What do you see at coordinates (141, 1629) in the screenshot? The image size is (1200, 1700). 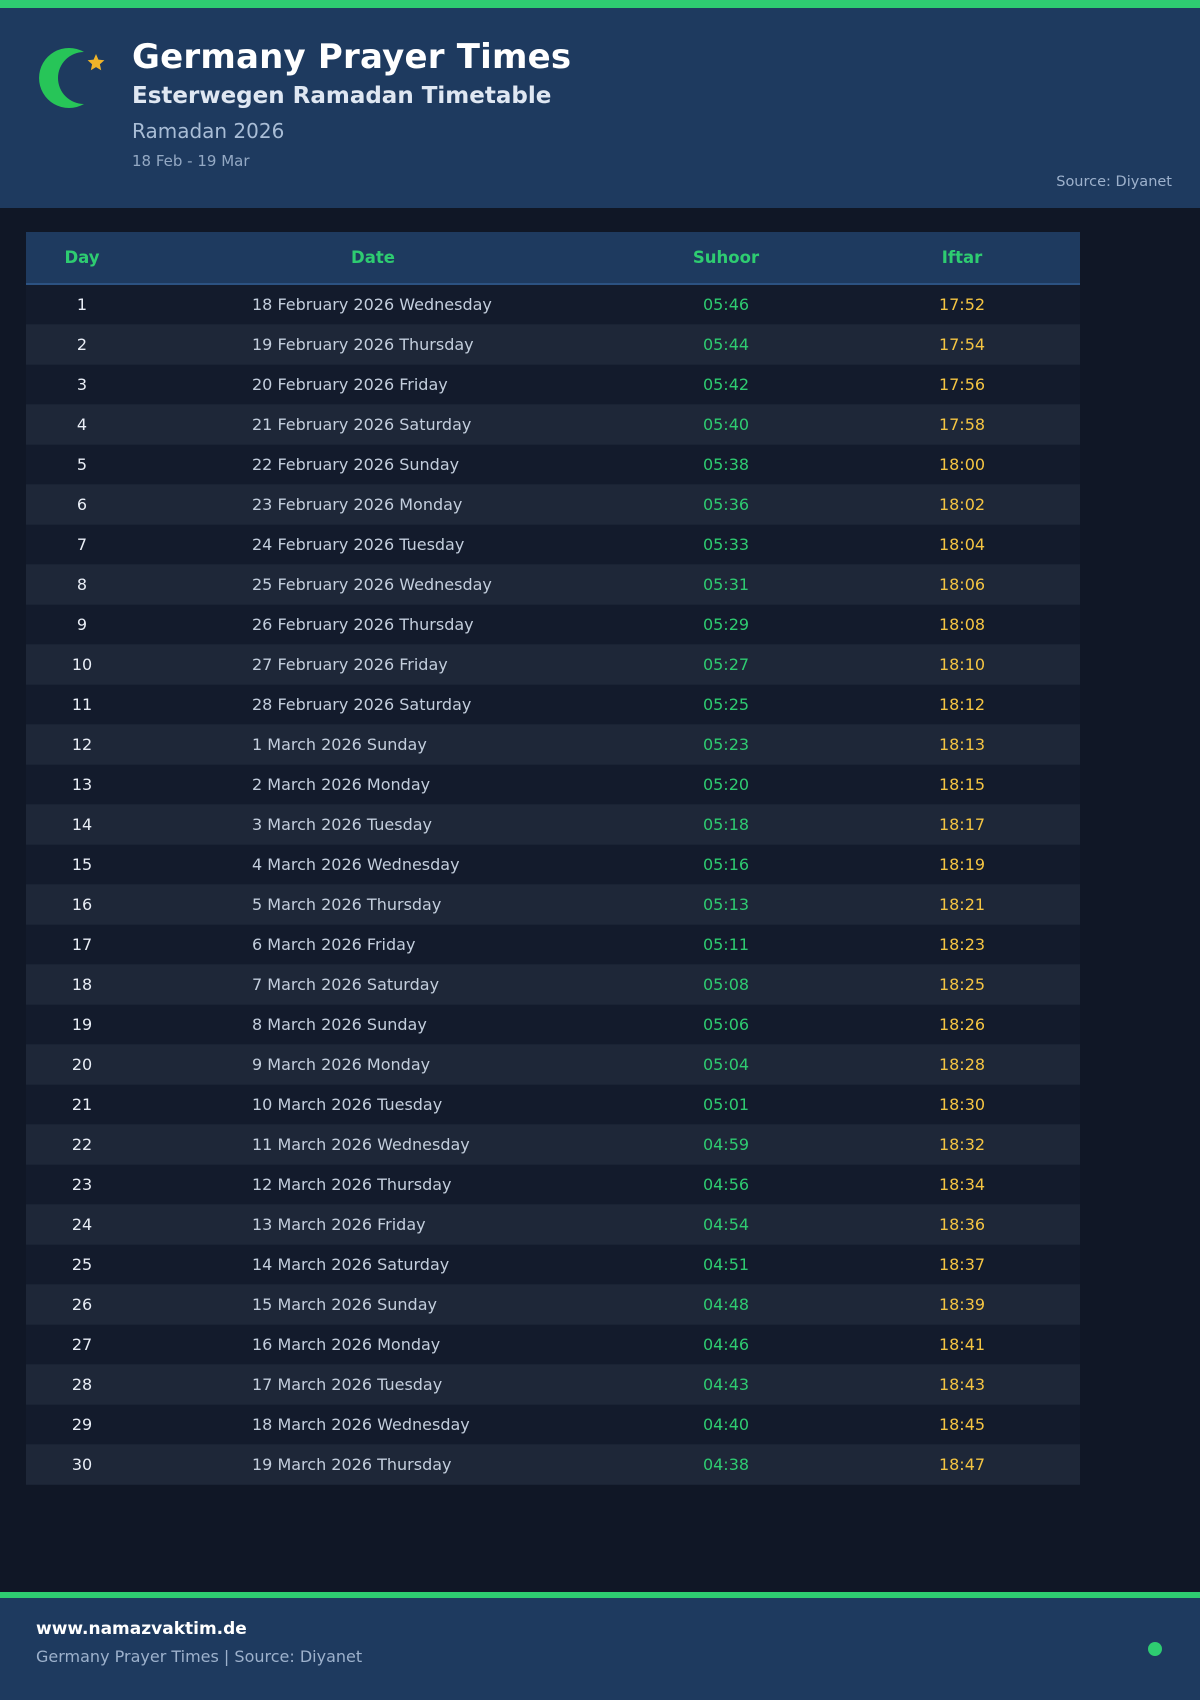 I see `footer-website-link: www.namazvaktim.de` at bounding box center [141, 1629].